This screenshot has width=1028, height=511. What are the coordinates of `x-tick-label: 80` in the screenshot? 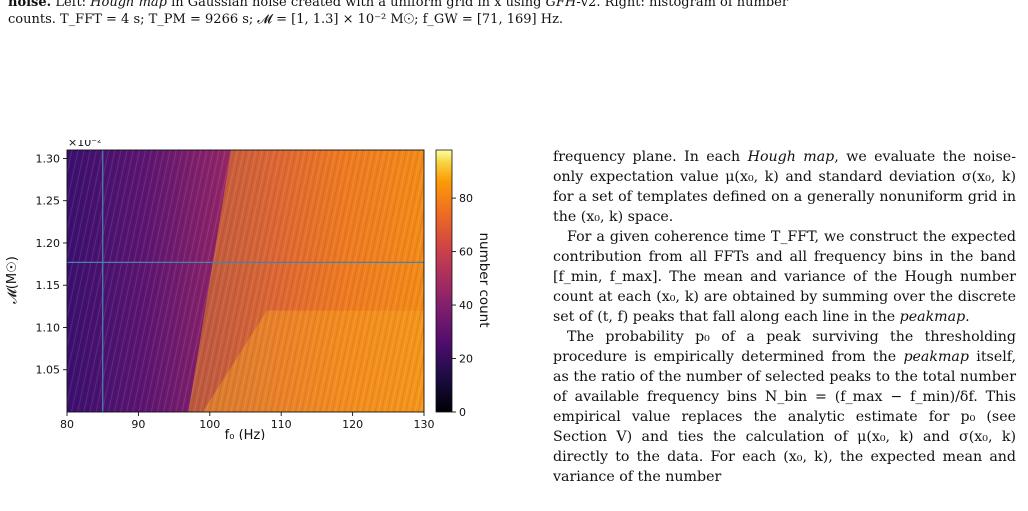 It's located at (67, 424).